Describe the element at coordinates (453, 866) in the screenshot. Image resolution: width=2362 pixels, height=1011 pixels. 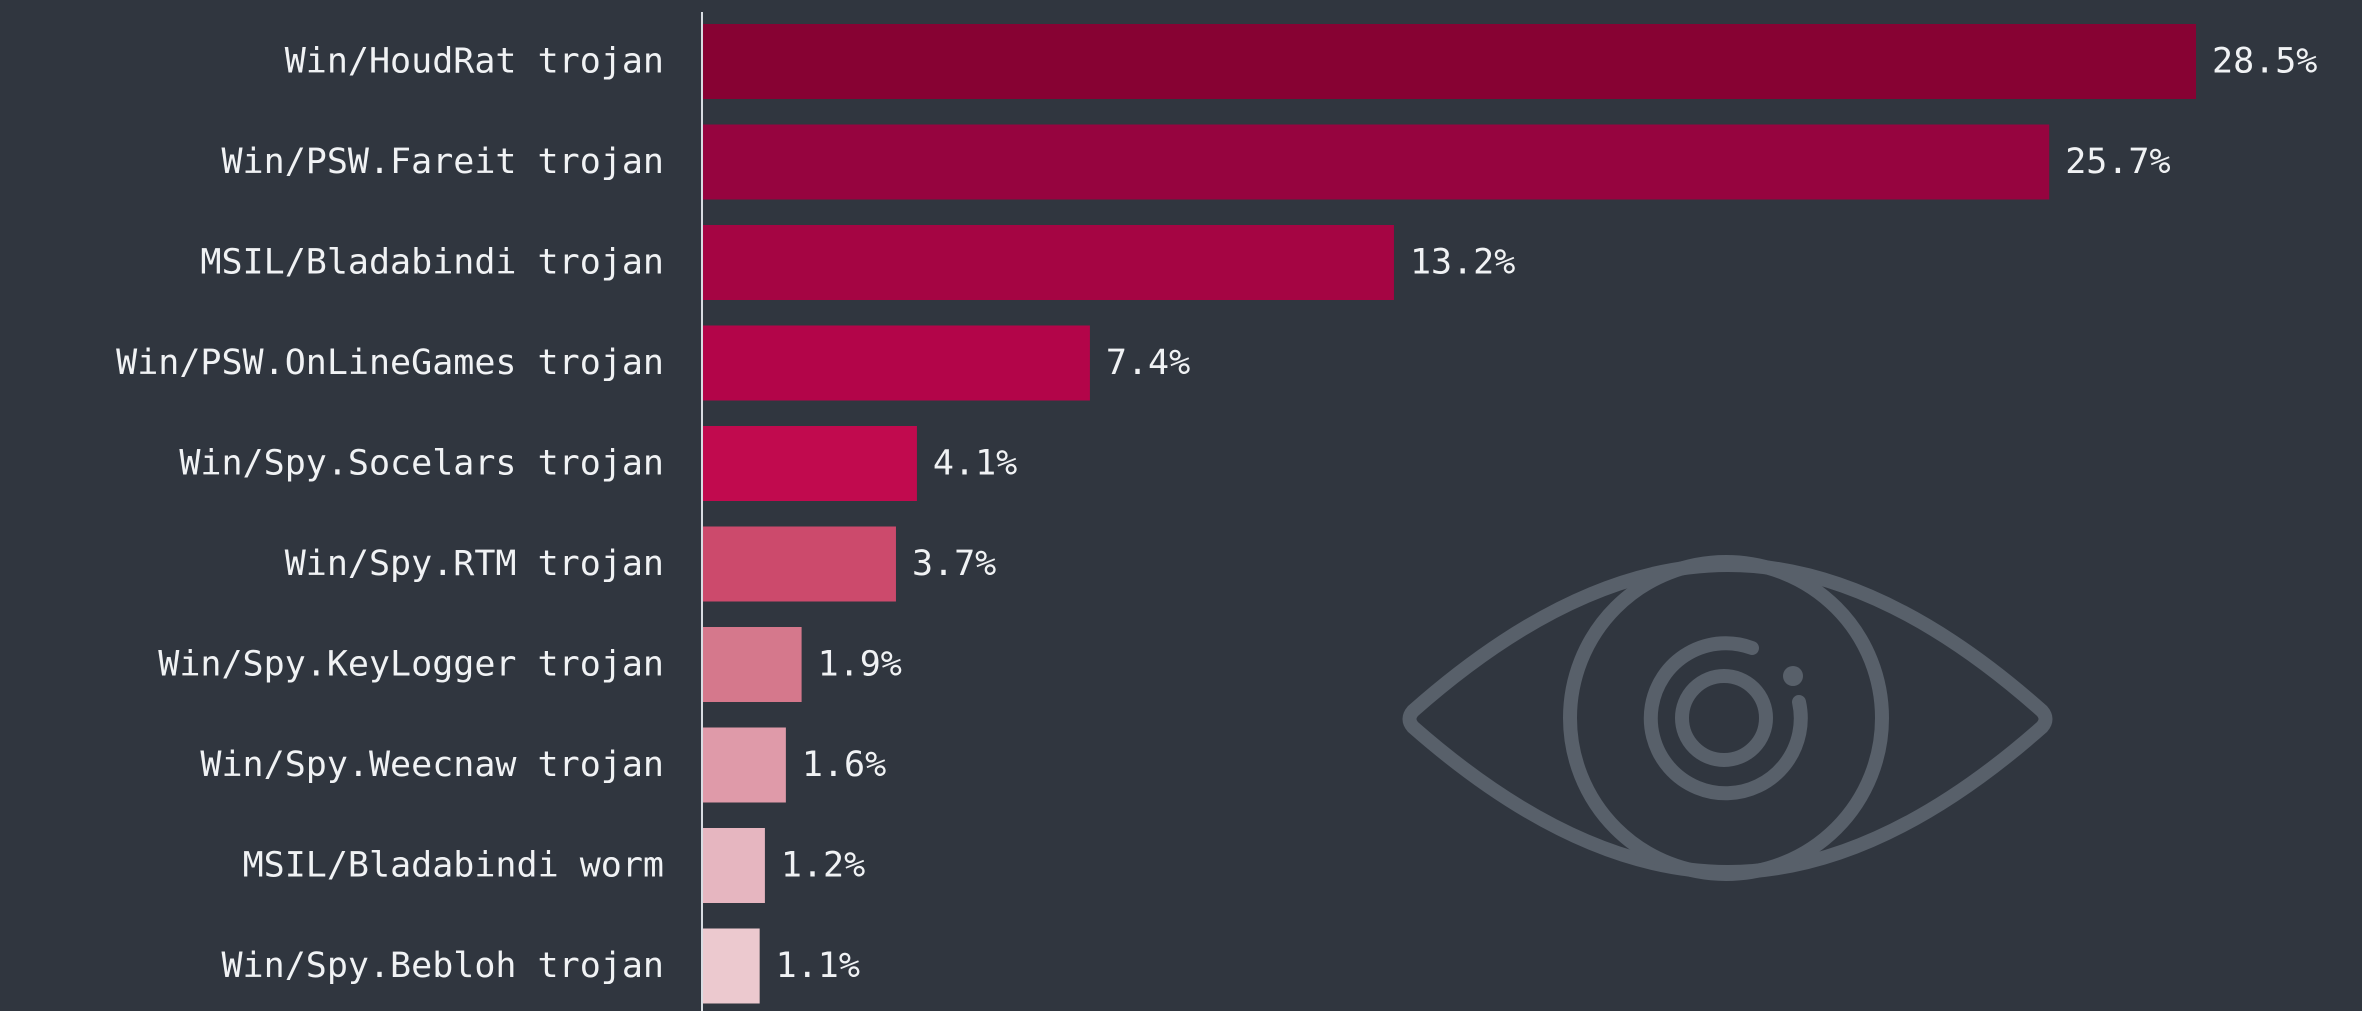
I see `category-label: MSIL/Bladabindi worm` at that location.